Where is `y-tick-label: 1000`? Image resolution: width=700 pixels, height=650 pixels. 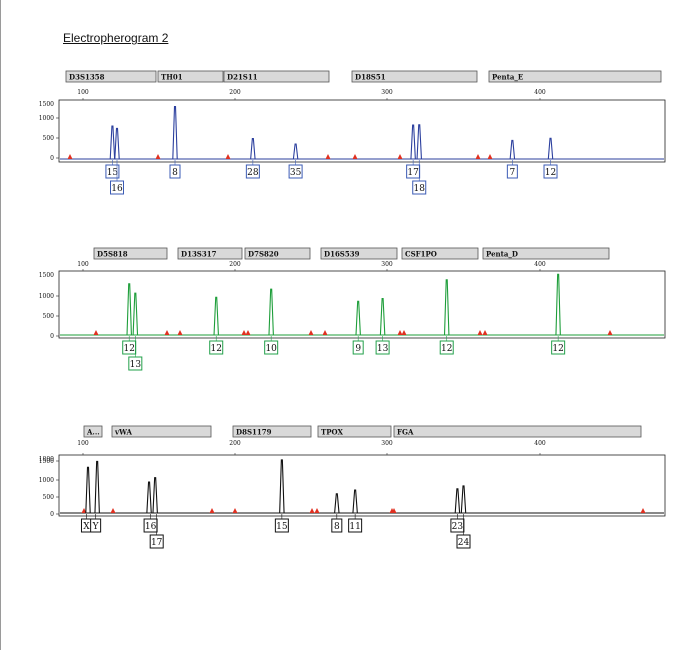
y-tick-label: 1000 is located at coordinates (46, 480).